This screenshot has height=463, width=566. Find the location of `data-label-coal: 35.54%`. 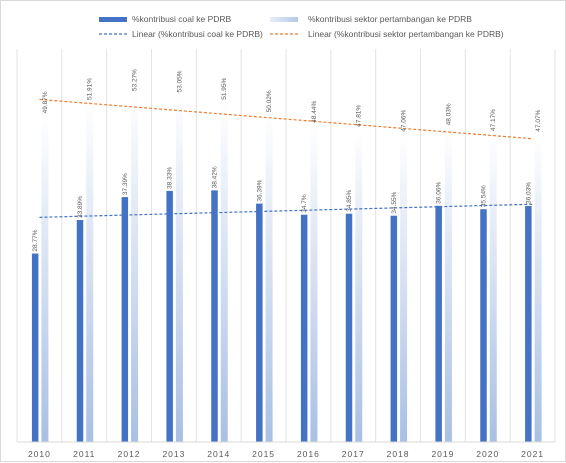

data-label-coal: 35.54% is located at coordinates (484, 196).